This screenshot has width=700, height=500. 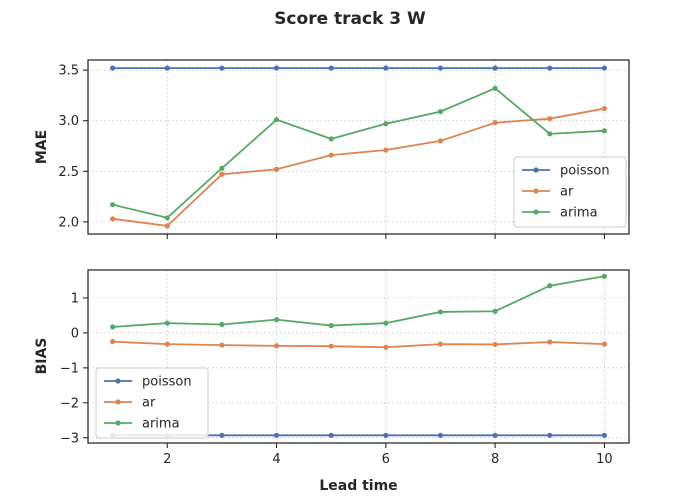 I want to click on y-tick-label: 3.5, so click(x=68, y=71).